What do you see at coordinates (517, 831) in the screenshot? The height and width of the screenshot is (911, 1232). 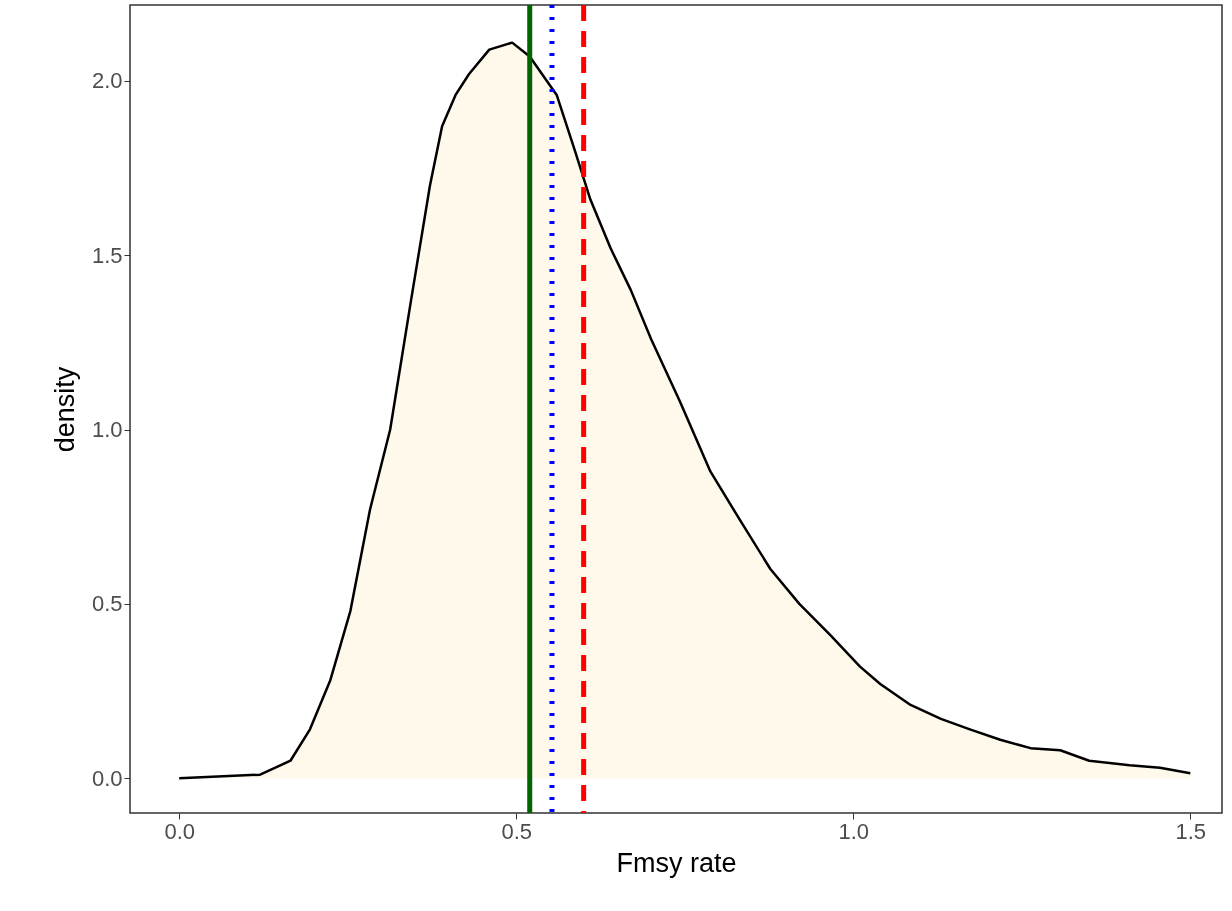 I see `x-tick-label: 0.5` at bounding box center [517, 831].